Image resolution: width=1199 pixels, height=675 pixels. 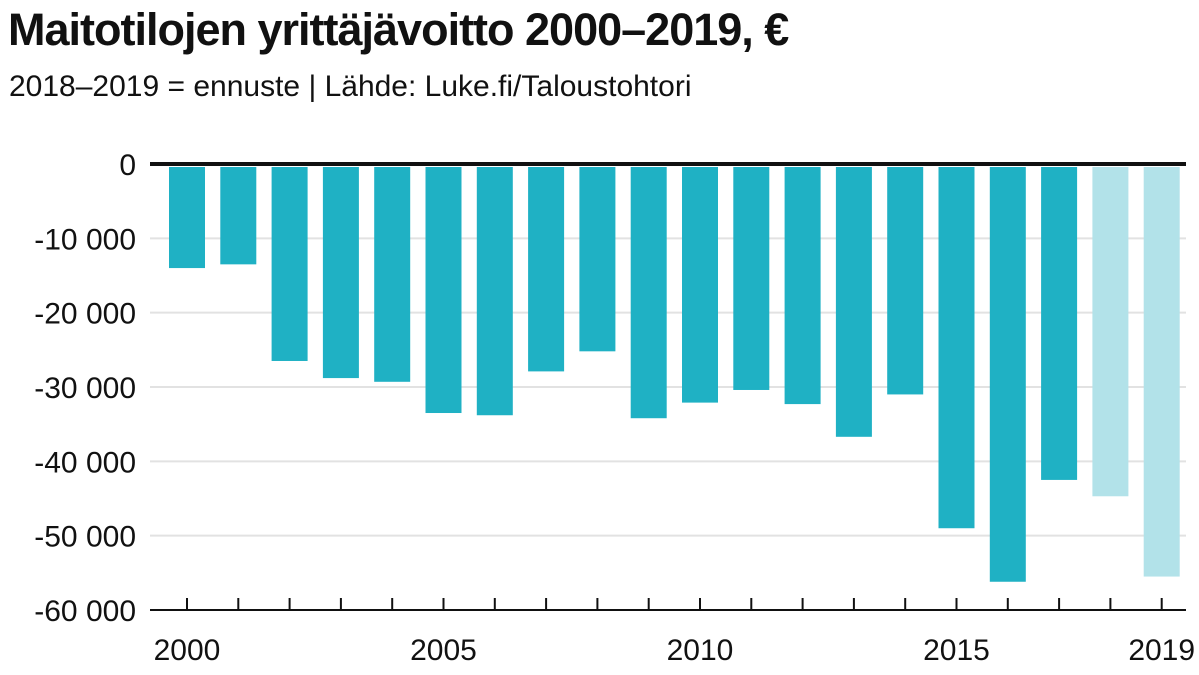 What do you see at coordinates (1161, 372) in the screenshot?
I see `bar-2019` at bounding box center [1161, 372].